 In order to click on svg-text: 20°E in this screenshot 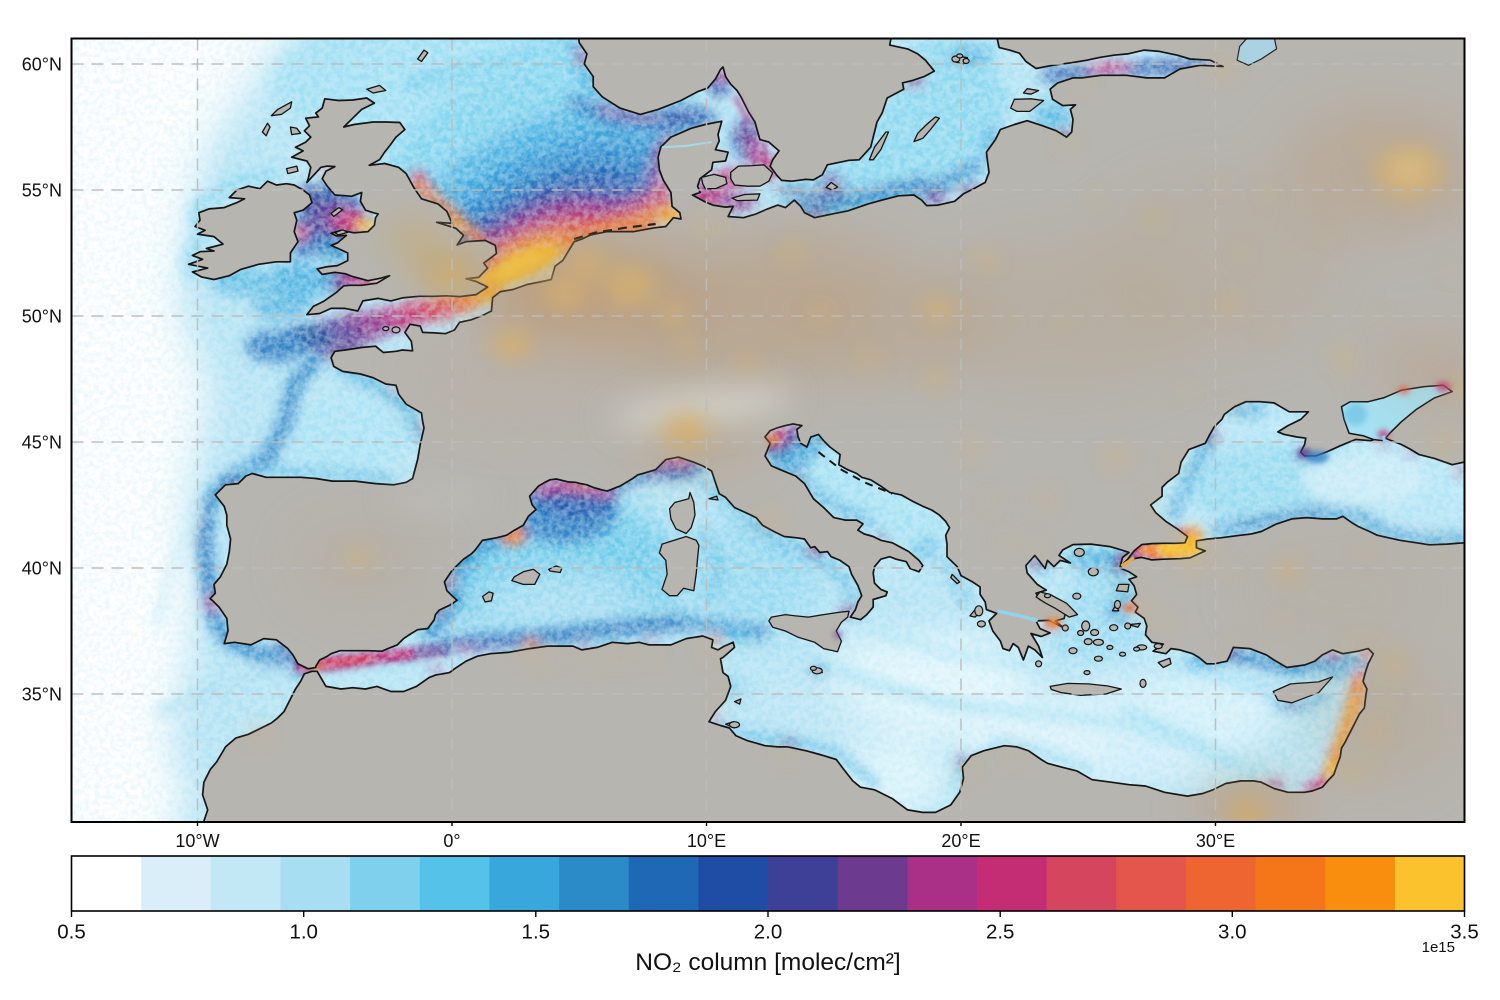, I will do `click(960, 841)`.